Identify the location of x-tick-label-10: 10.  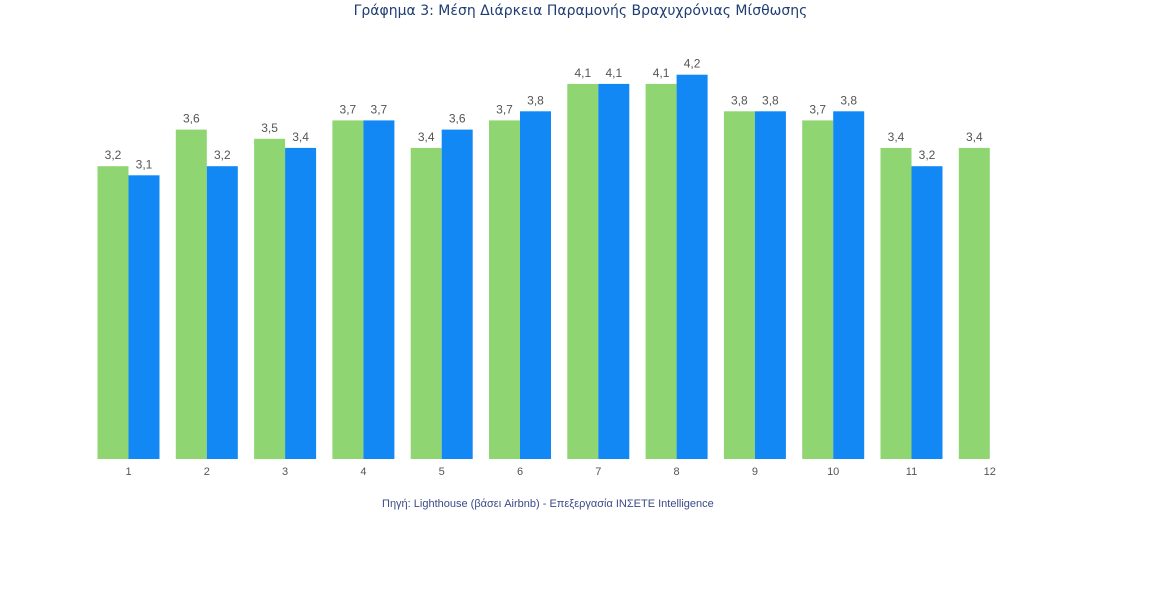
(833, 472).